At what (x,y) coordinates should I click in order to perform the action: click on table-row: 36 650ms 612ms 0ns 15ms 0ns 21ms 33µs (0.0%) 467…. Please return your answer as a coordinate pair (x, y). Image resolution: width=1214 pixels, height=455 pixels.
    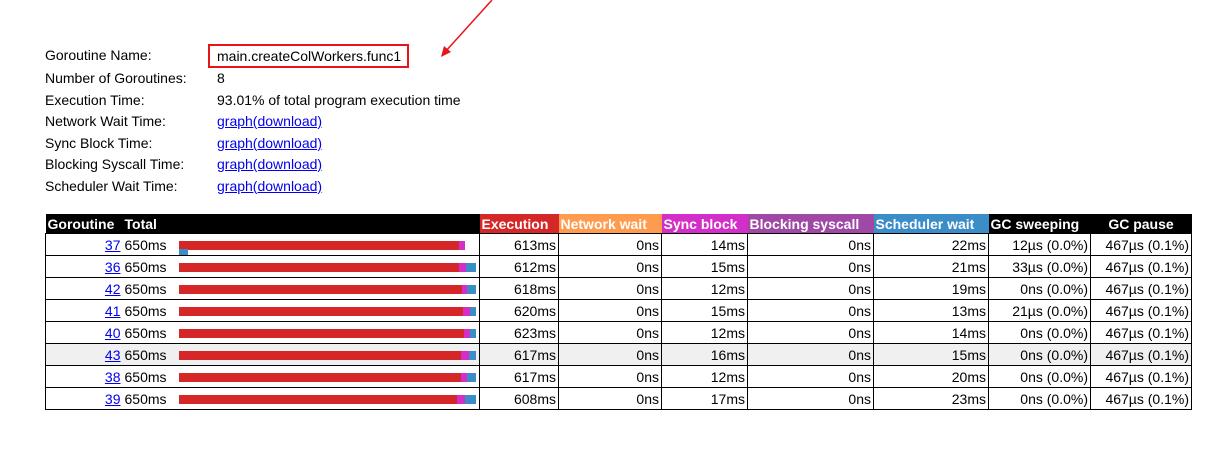
    Looking at the image, I should click on (618, 266).